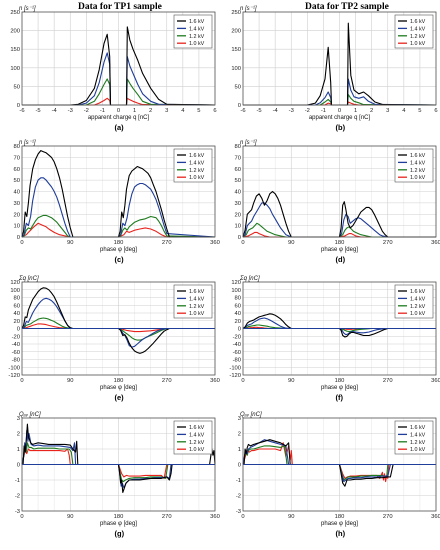  What do you see at coordinates (16, 361) in the screenshot?
I see `y-tick-label: -80` at bounding box center [16, 361].